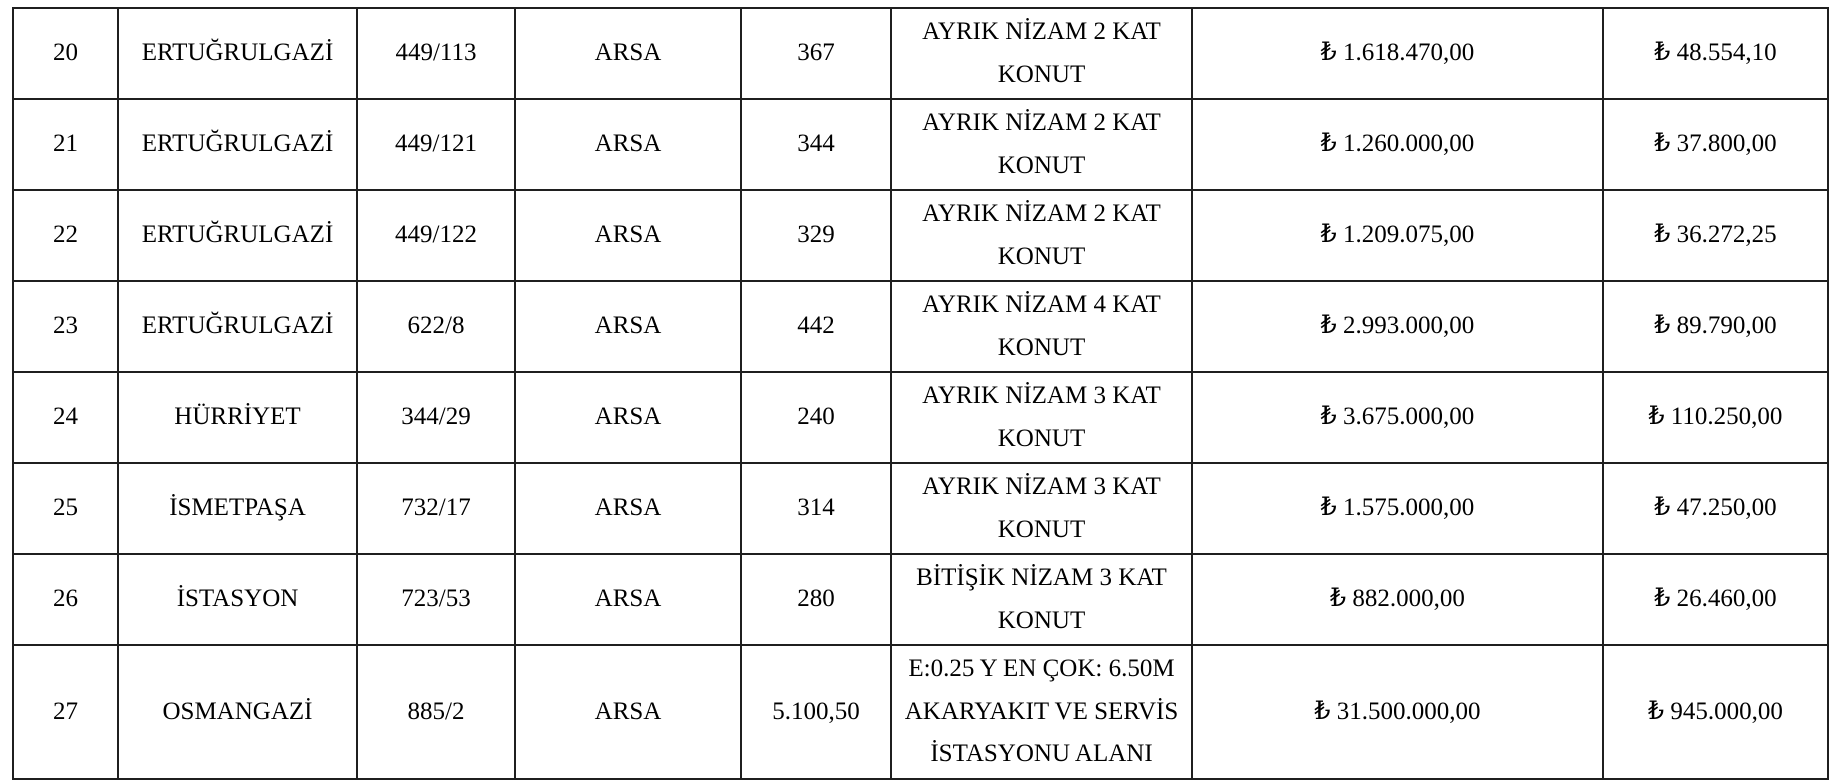 Image resolution: width=1836 pixels, height=780 pixels. What do you see at coordinates (1041, 599) in the screenshot?
I see `cell-zoning-status: BİTİŞİK NİZAM 3 KAT KONUT` at bounding box center [1041, 599].